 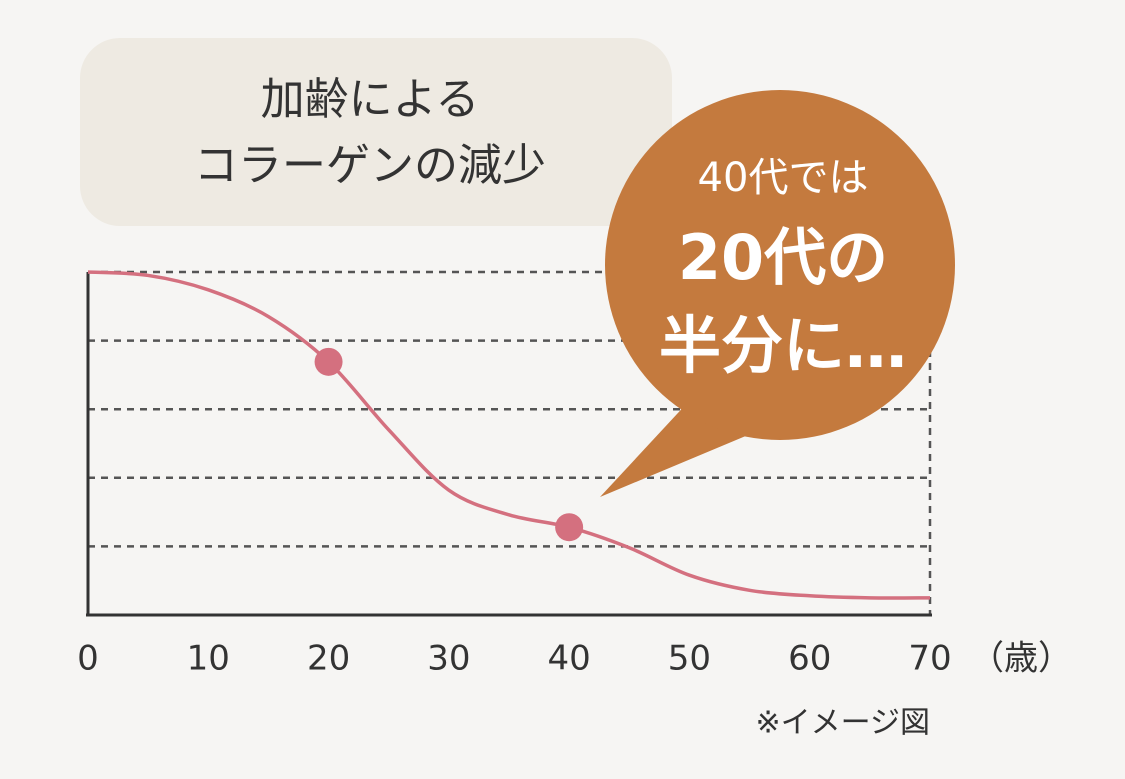 What do you see at coordinates (842, 723) in the screenshot?
I see `note: ※イメージ図` at bounding box center [842, 723].